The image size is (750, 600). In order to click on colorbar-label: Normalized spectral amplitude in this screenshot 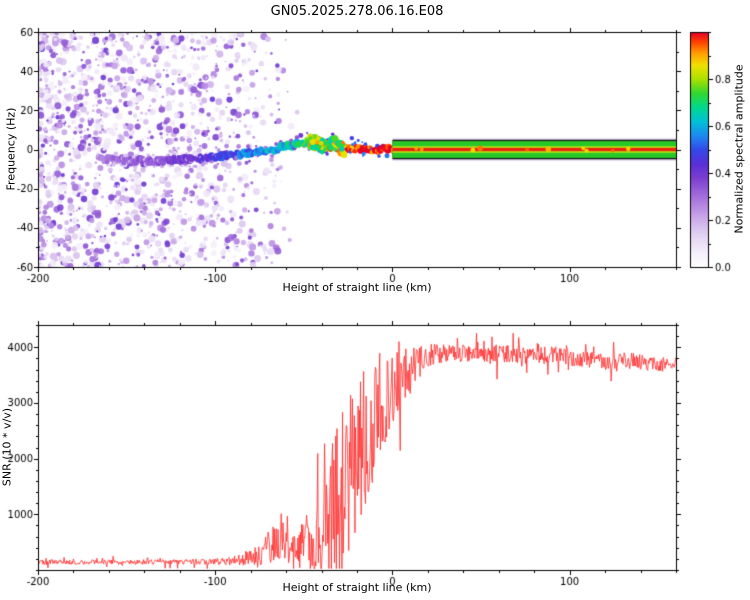, I will do `click(739, 149)`.